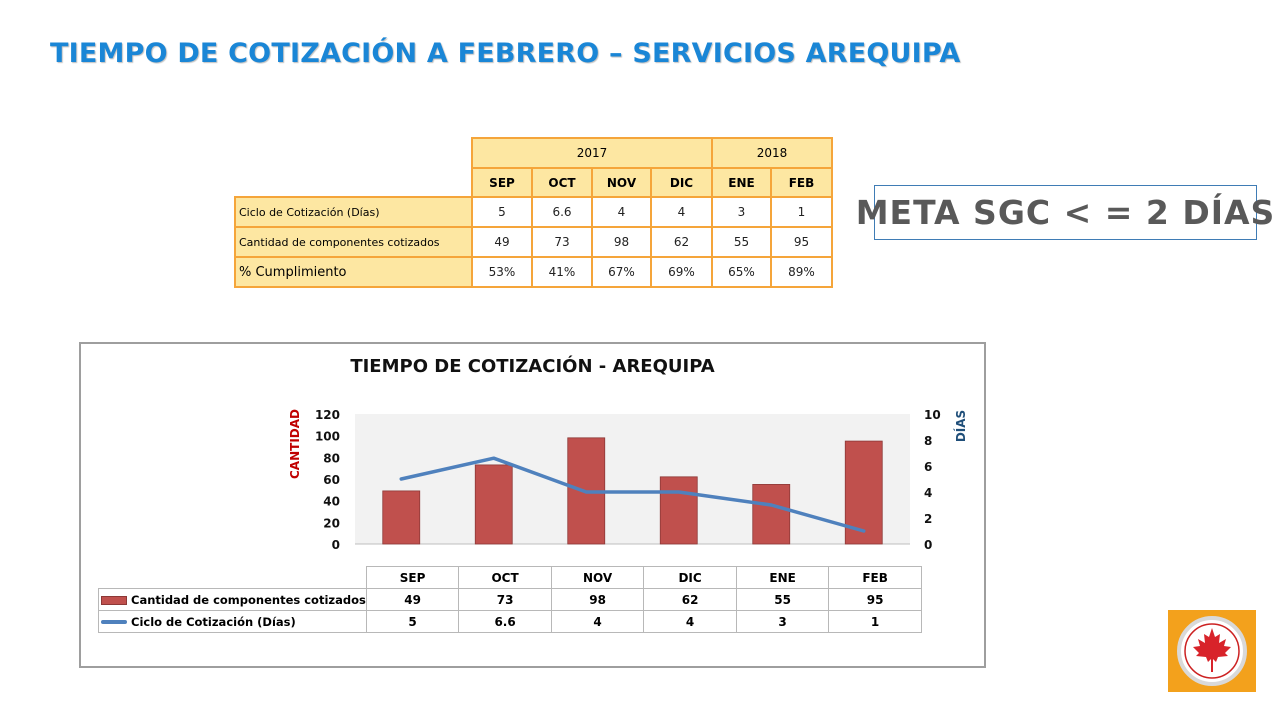 This screenshot has height=720, width=1280. What do you see at coordinates (401, 479) in the screenshot?
I see `line-point-sep` at bounding box center [401, 479].